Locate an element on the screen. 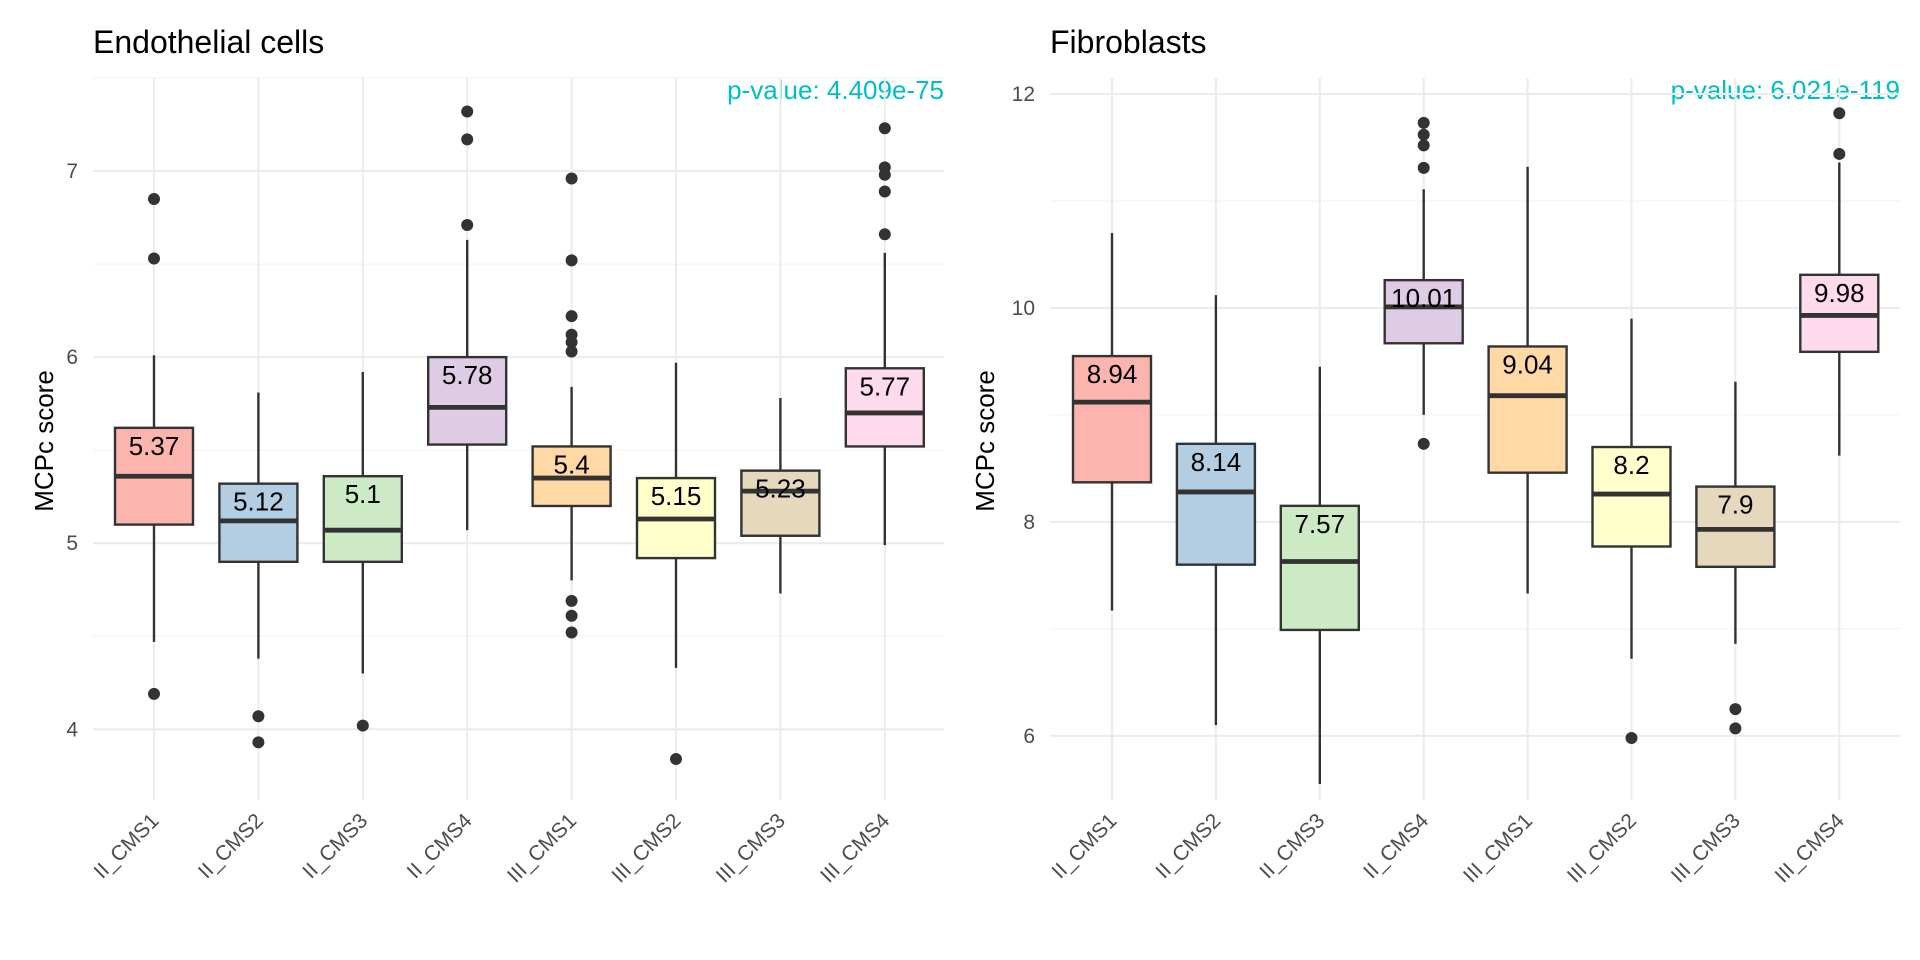  box-II_CMS4: 10.01 is located at coordinates (1423, 283).